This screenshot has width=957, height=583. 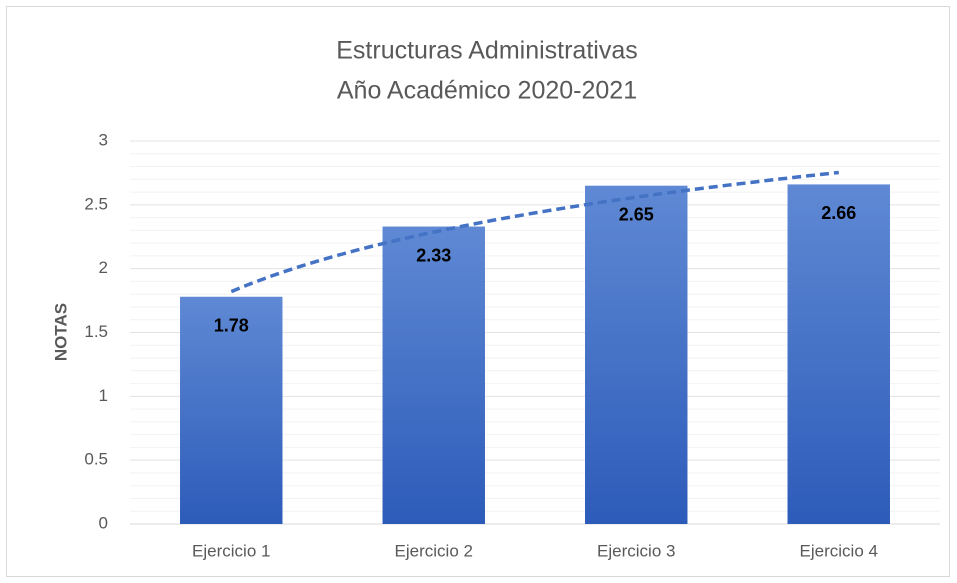 I want to click on chart-title: Estructuras Administrativas, so click(x=487, y=51).